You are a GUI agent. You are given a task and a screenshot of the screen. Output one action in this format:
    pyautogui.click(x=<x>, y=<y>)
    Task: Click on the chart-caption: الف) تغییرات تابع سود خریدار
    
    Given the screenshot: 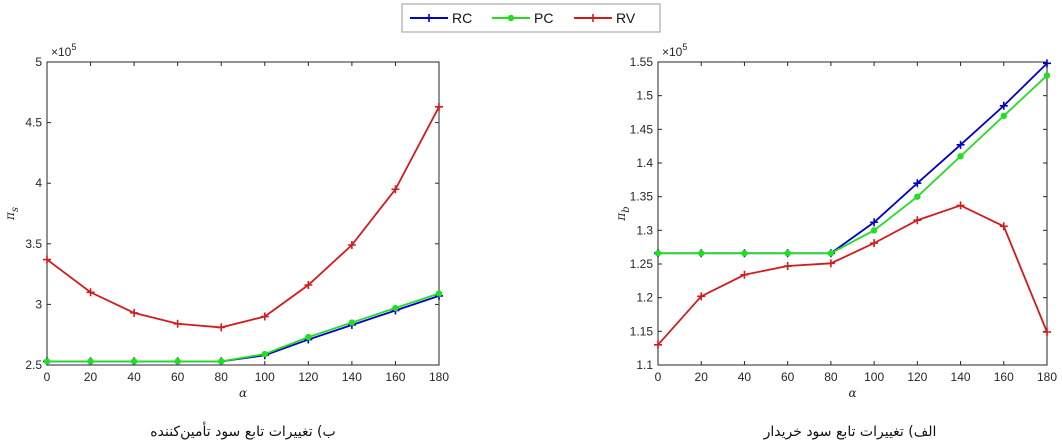 What is the action you would take?
    pyautogui.click(x=850, y=432)
    